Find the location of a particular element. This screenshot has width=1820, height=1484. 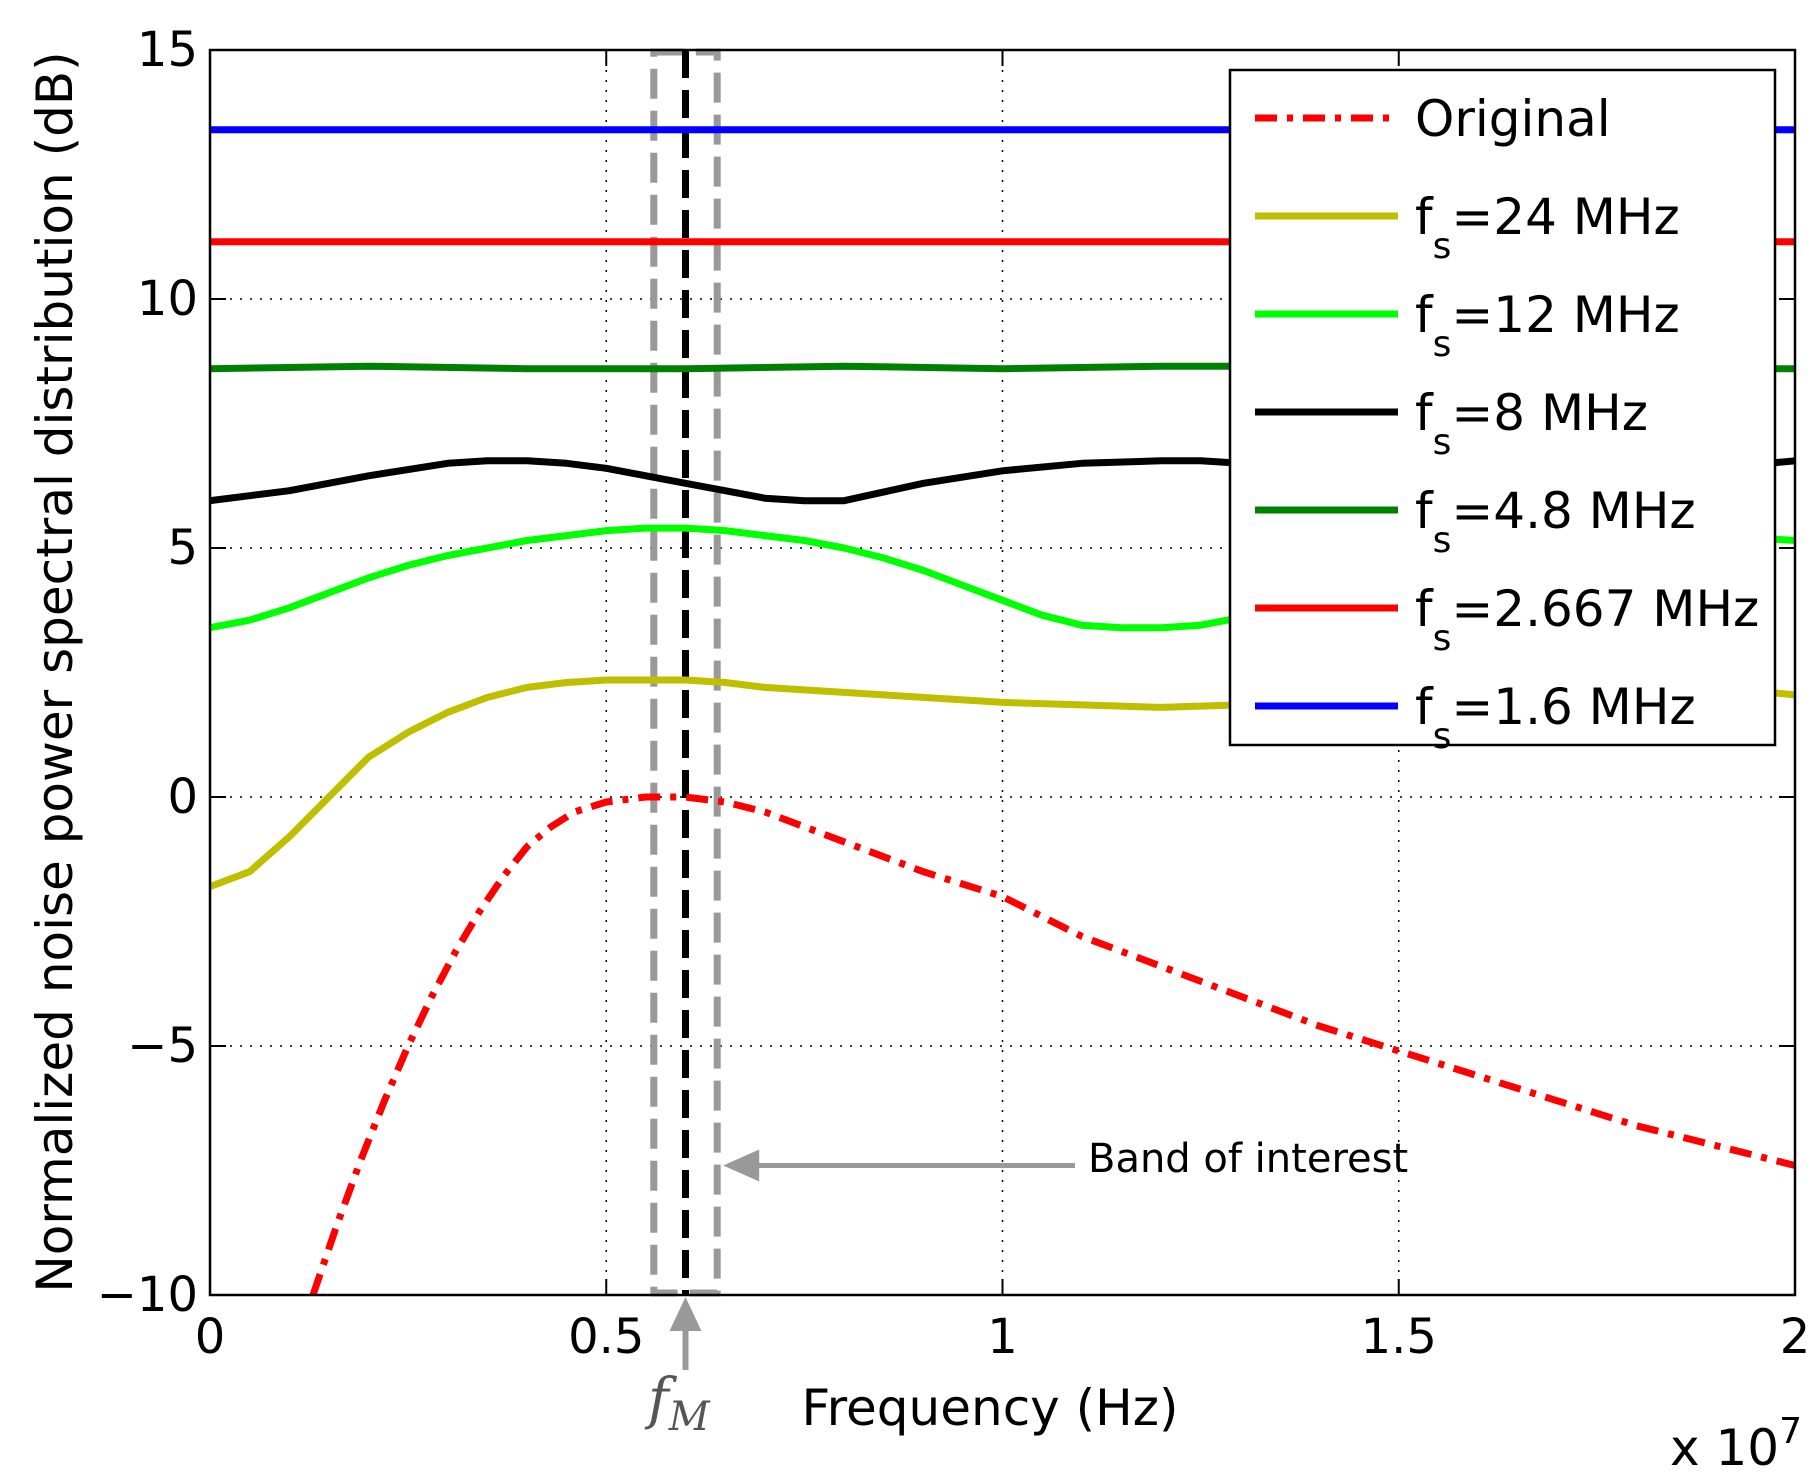

band-of-interest is located at coordinates (685, 672).